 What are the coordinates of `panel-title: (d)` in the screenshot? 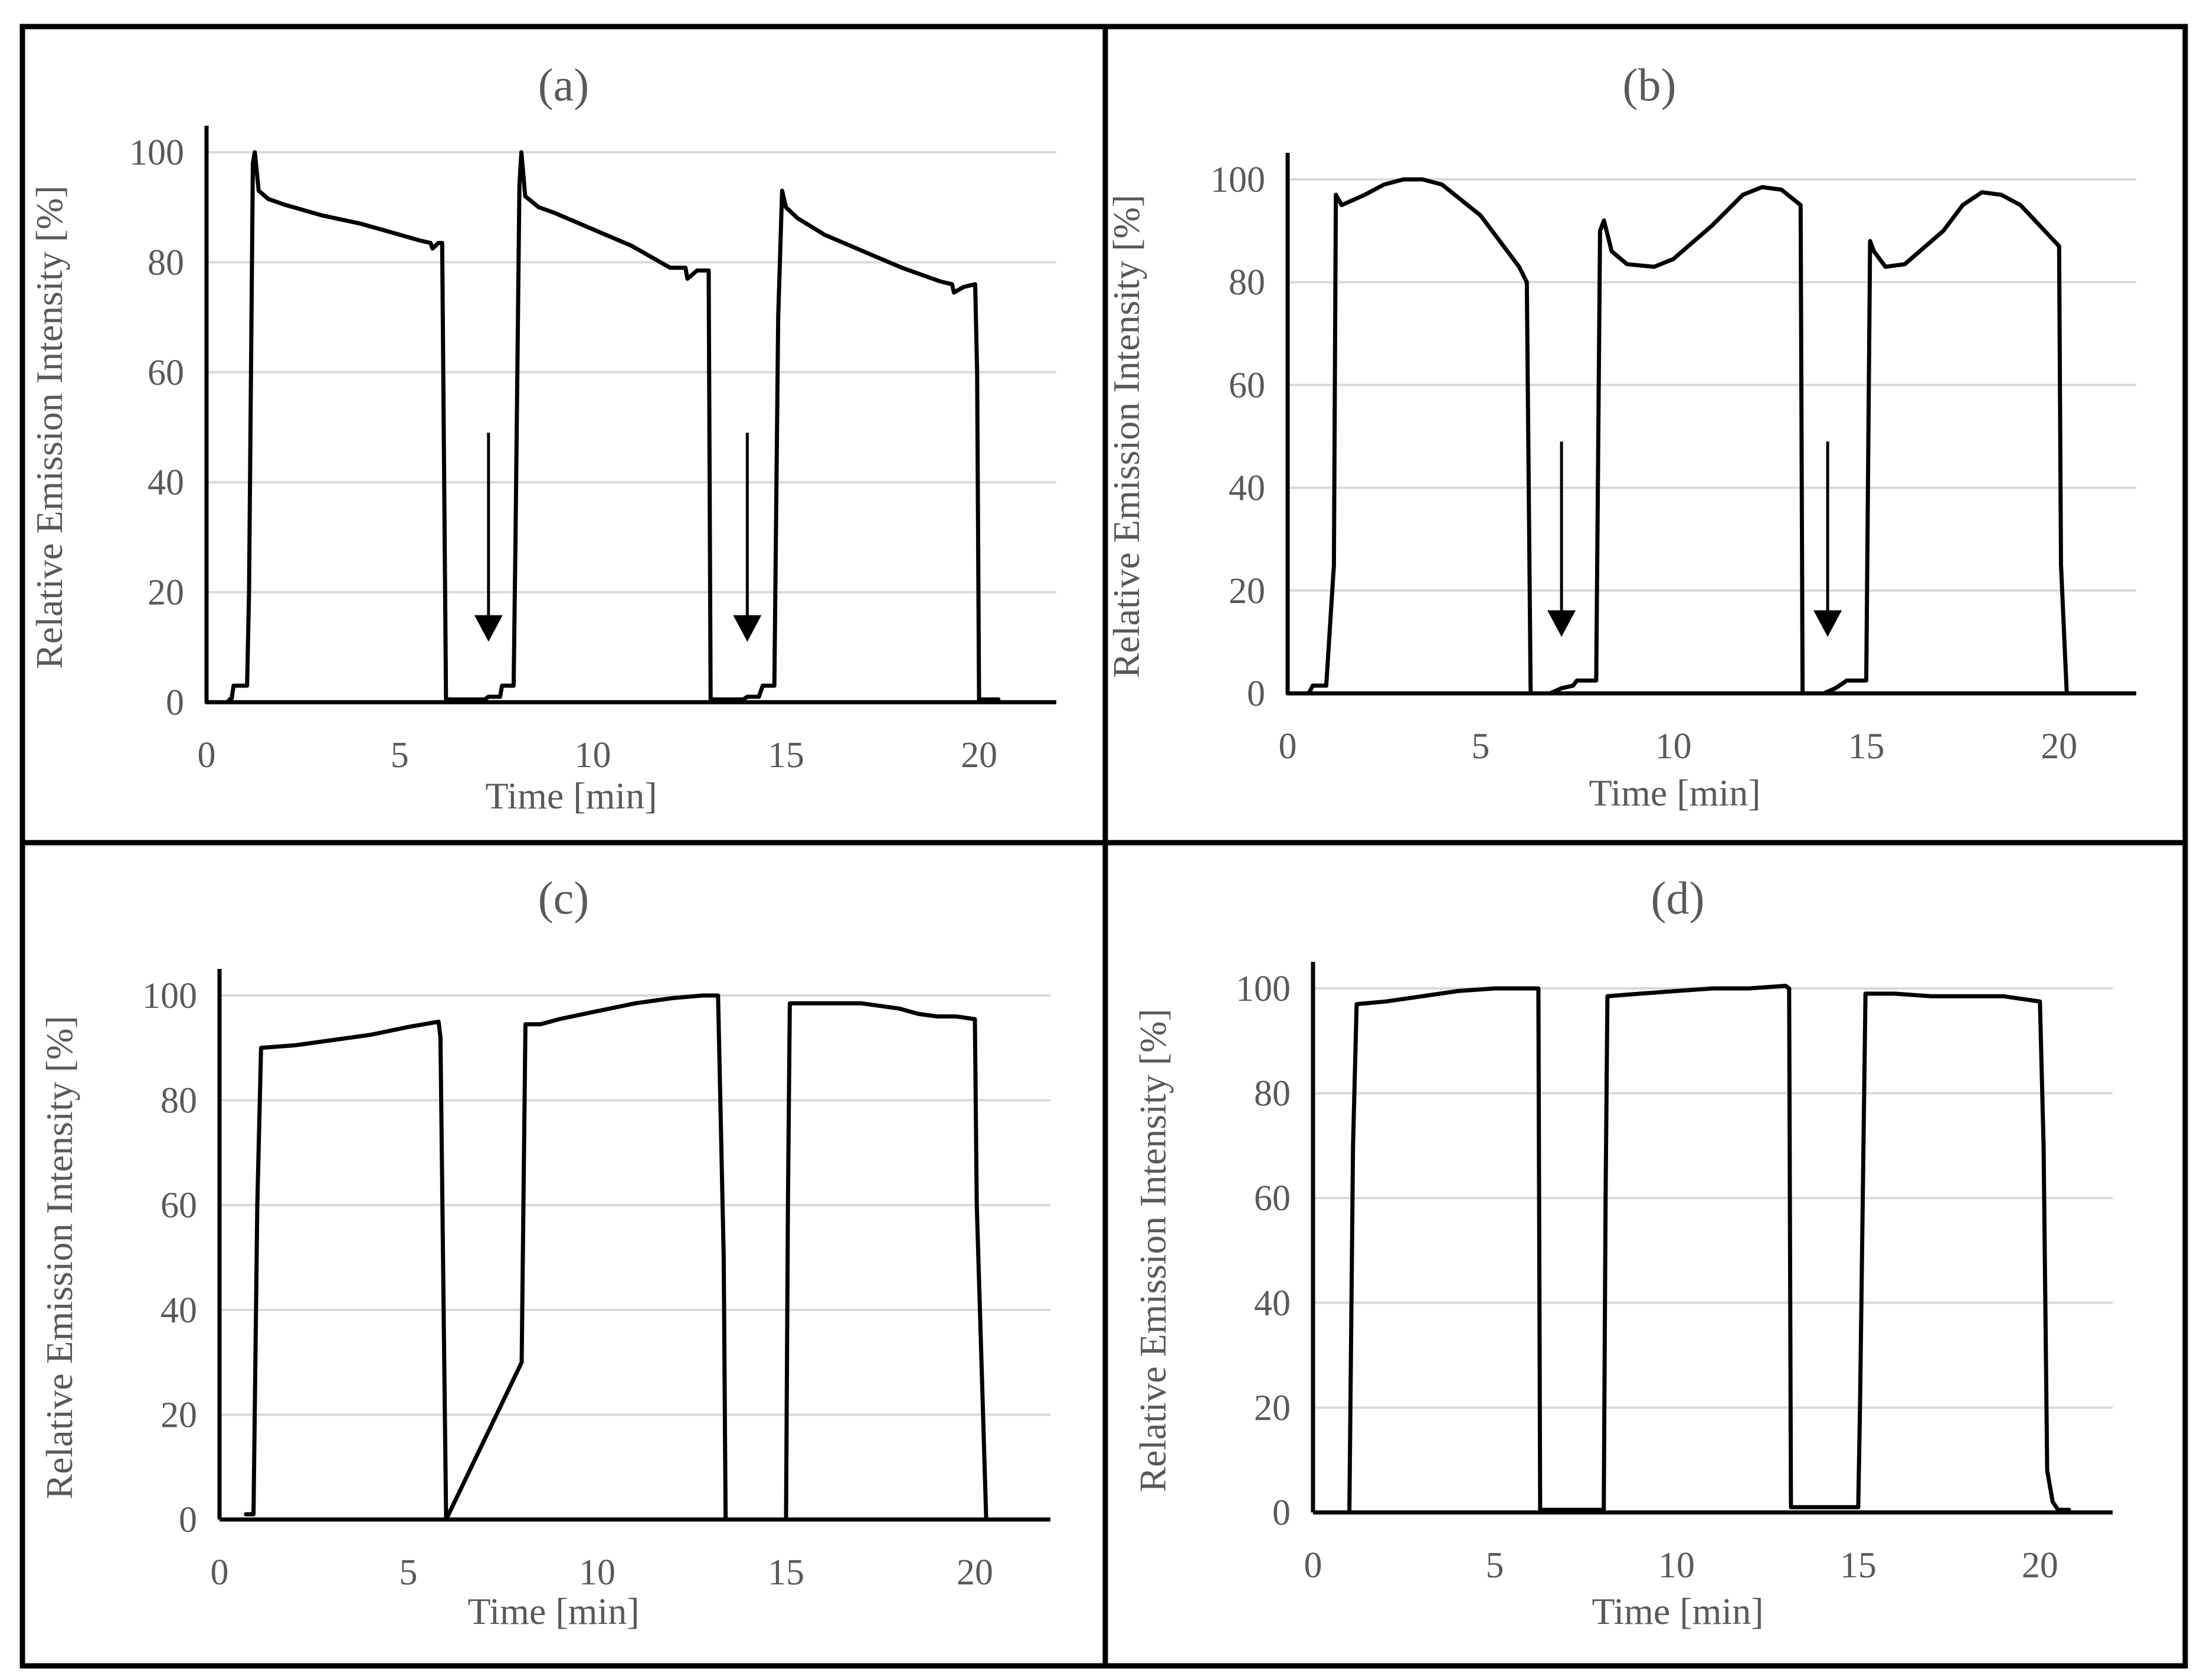 It's located at (1678, 897).